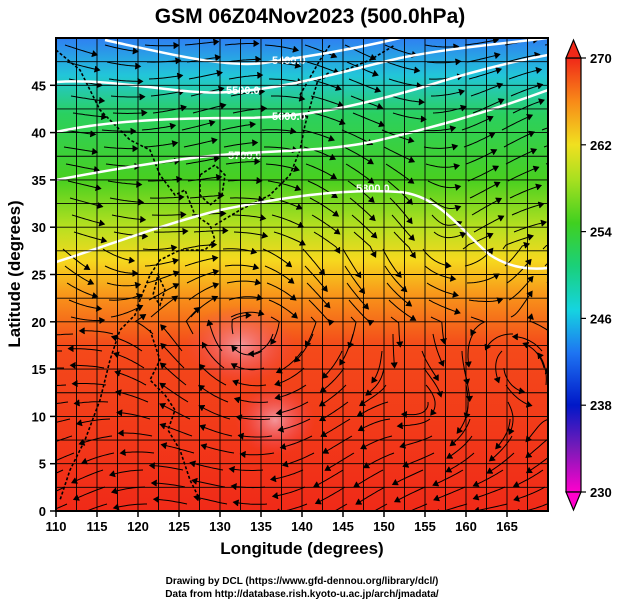 This screenshot has height=605, width=619. I want to click on x-tick-label: 125, so click(179, 526).